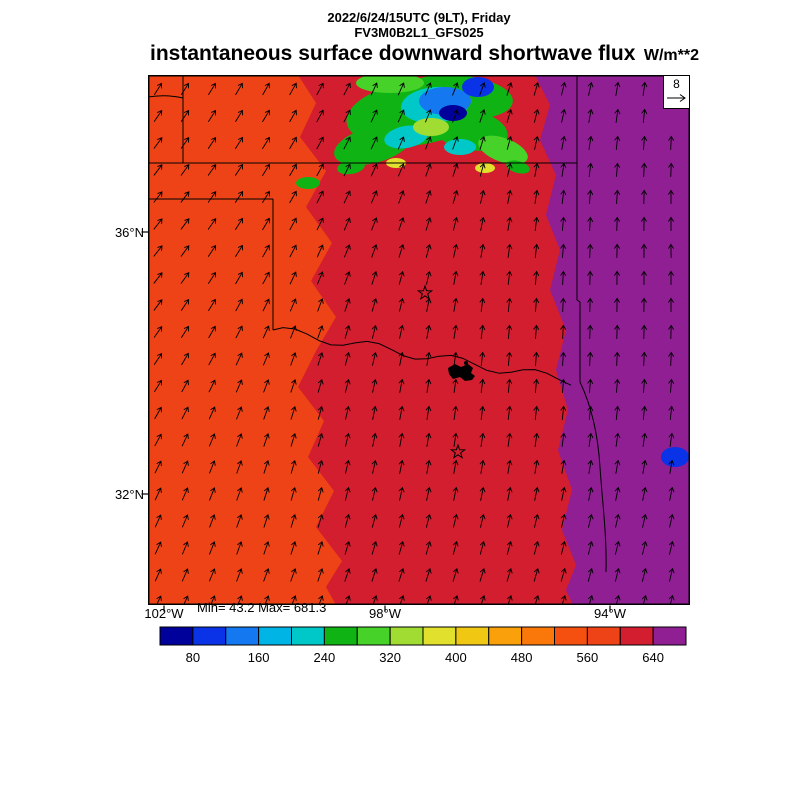  What do you see at coordinates (588, 657) in the screenshot?
I see `svg-text: 560` at bounding box center [588, 657].